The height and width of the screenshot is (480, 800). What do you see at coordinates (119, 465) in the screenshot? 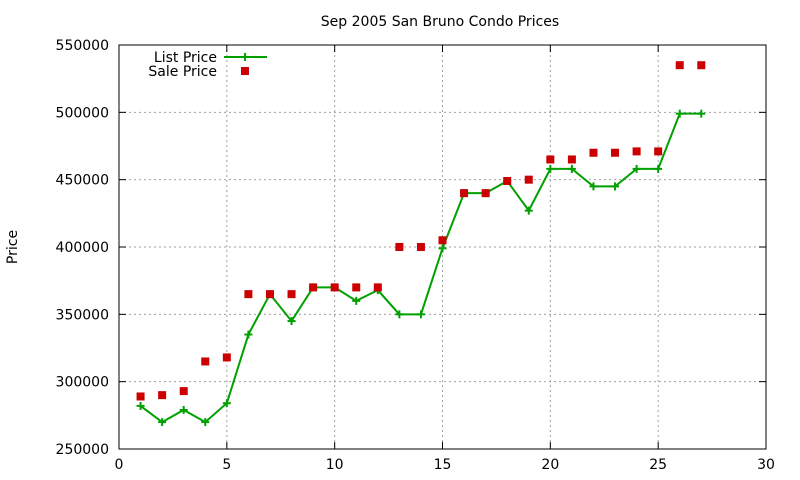
I see `x-tick-label: 0` at bounding box center [119, 465].